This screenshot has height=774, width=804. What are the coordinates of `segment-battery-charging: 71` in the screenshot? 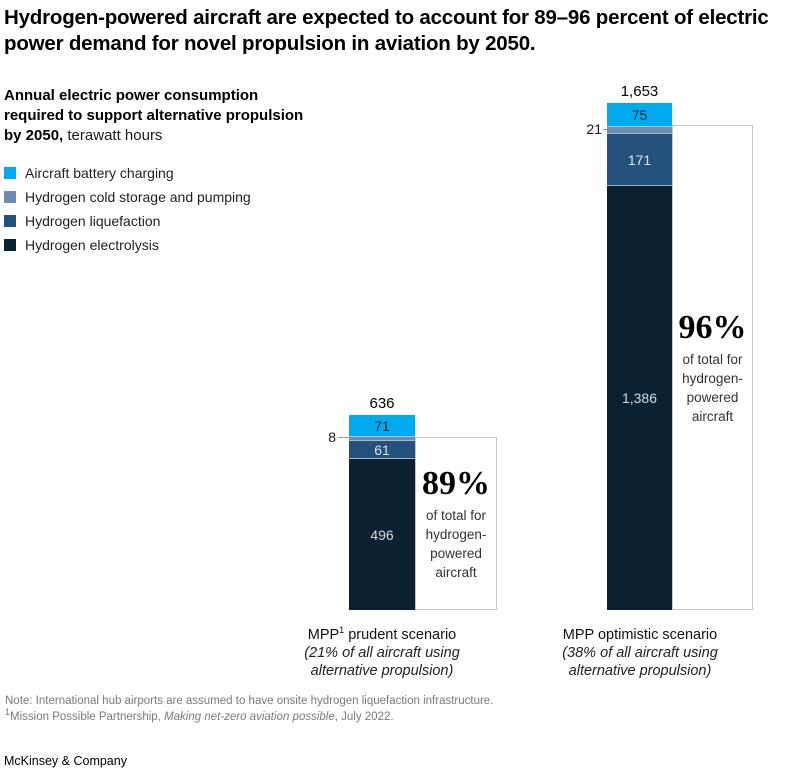 It's located at (382, 425).